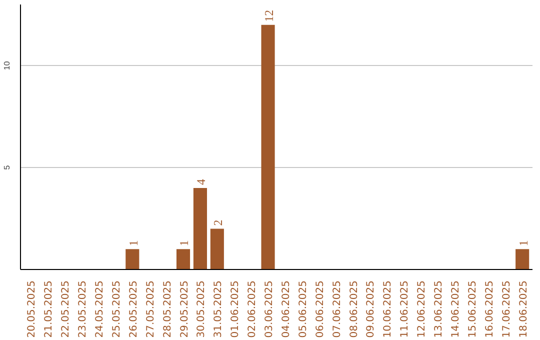 The image size is (540, 340). What do you see at coordinates (83, 309) in the screenshot?
I see `x-tick-label: 23.05.2025` at bounding box center [83, 309].